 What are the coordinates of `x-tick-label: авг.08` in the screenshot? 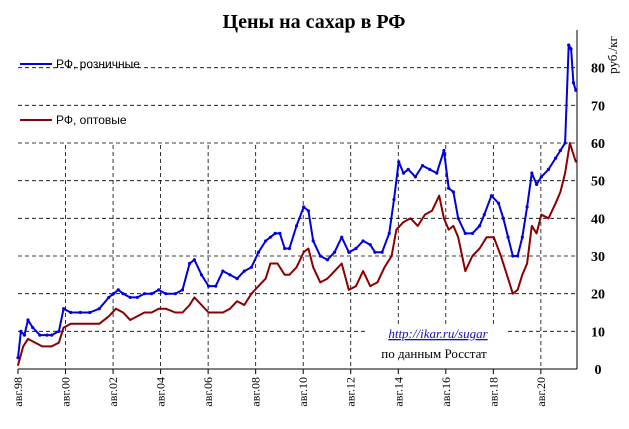 It's located at (256, 392).